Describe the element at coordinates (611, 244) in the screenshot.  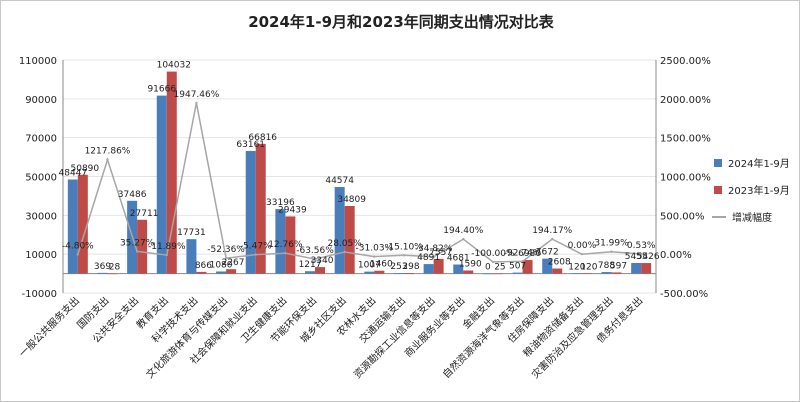
I see `label-change: 31.99%` at that location.